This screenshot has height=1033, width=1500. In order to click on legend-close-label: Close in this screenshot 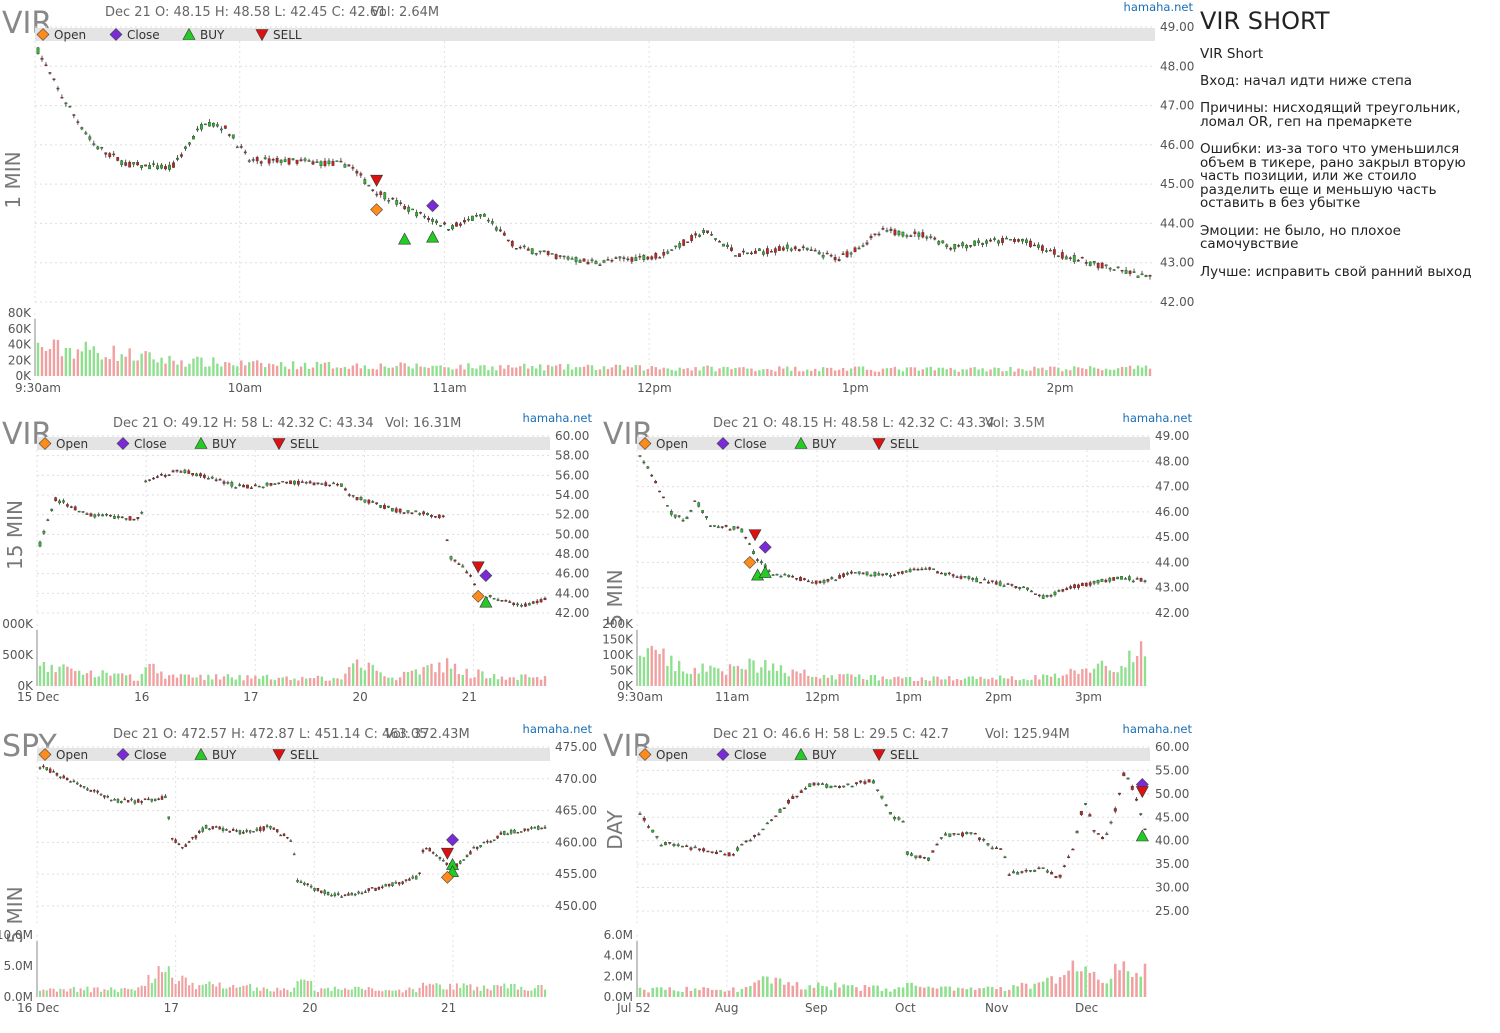, I will do `click(143, 35)`.